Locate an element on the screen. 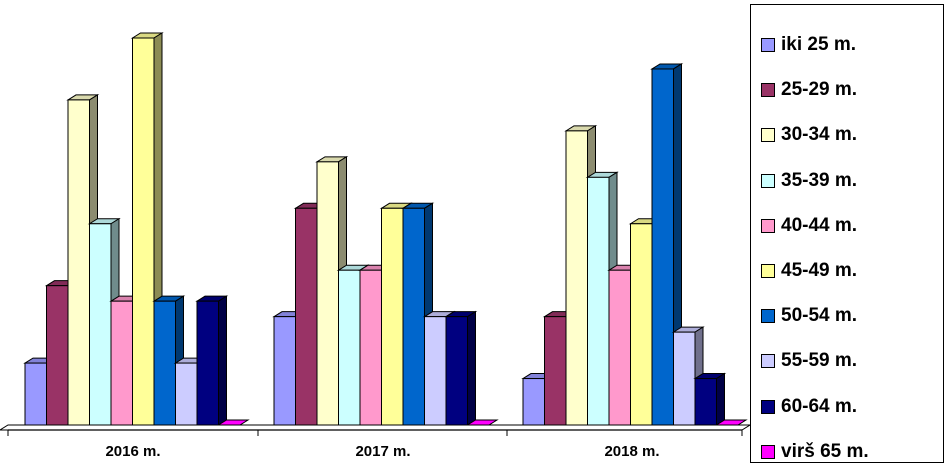 This screenshot has width=950, height=469. legend-item: 40-44 m. is located at coordinates (809, 226).